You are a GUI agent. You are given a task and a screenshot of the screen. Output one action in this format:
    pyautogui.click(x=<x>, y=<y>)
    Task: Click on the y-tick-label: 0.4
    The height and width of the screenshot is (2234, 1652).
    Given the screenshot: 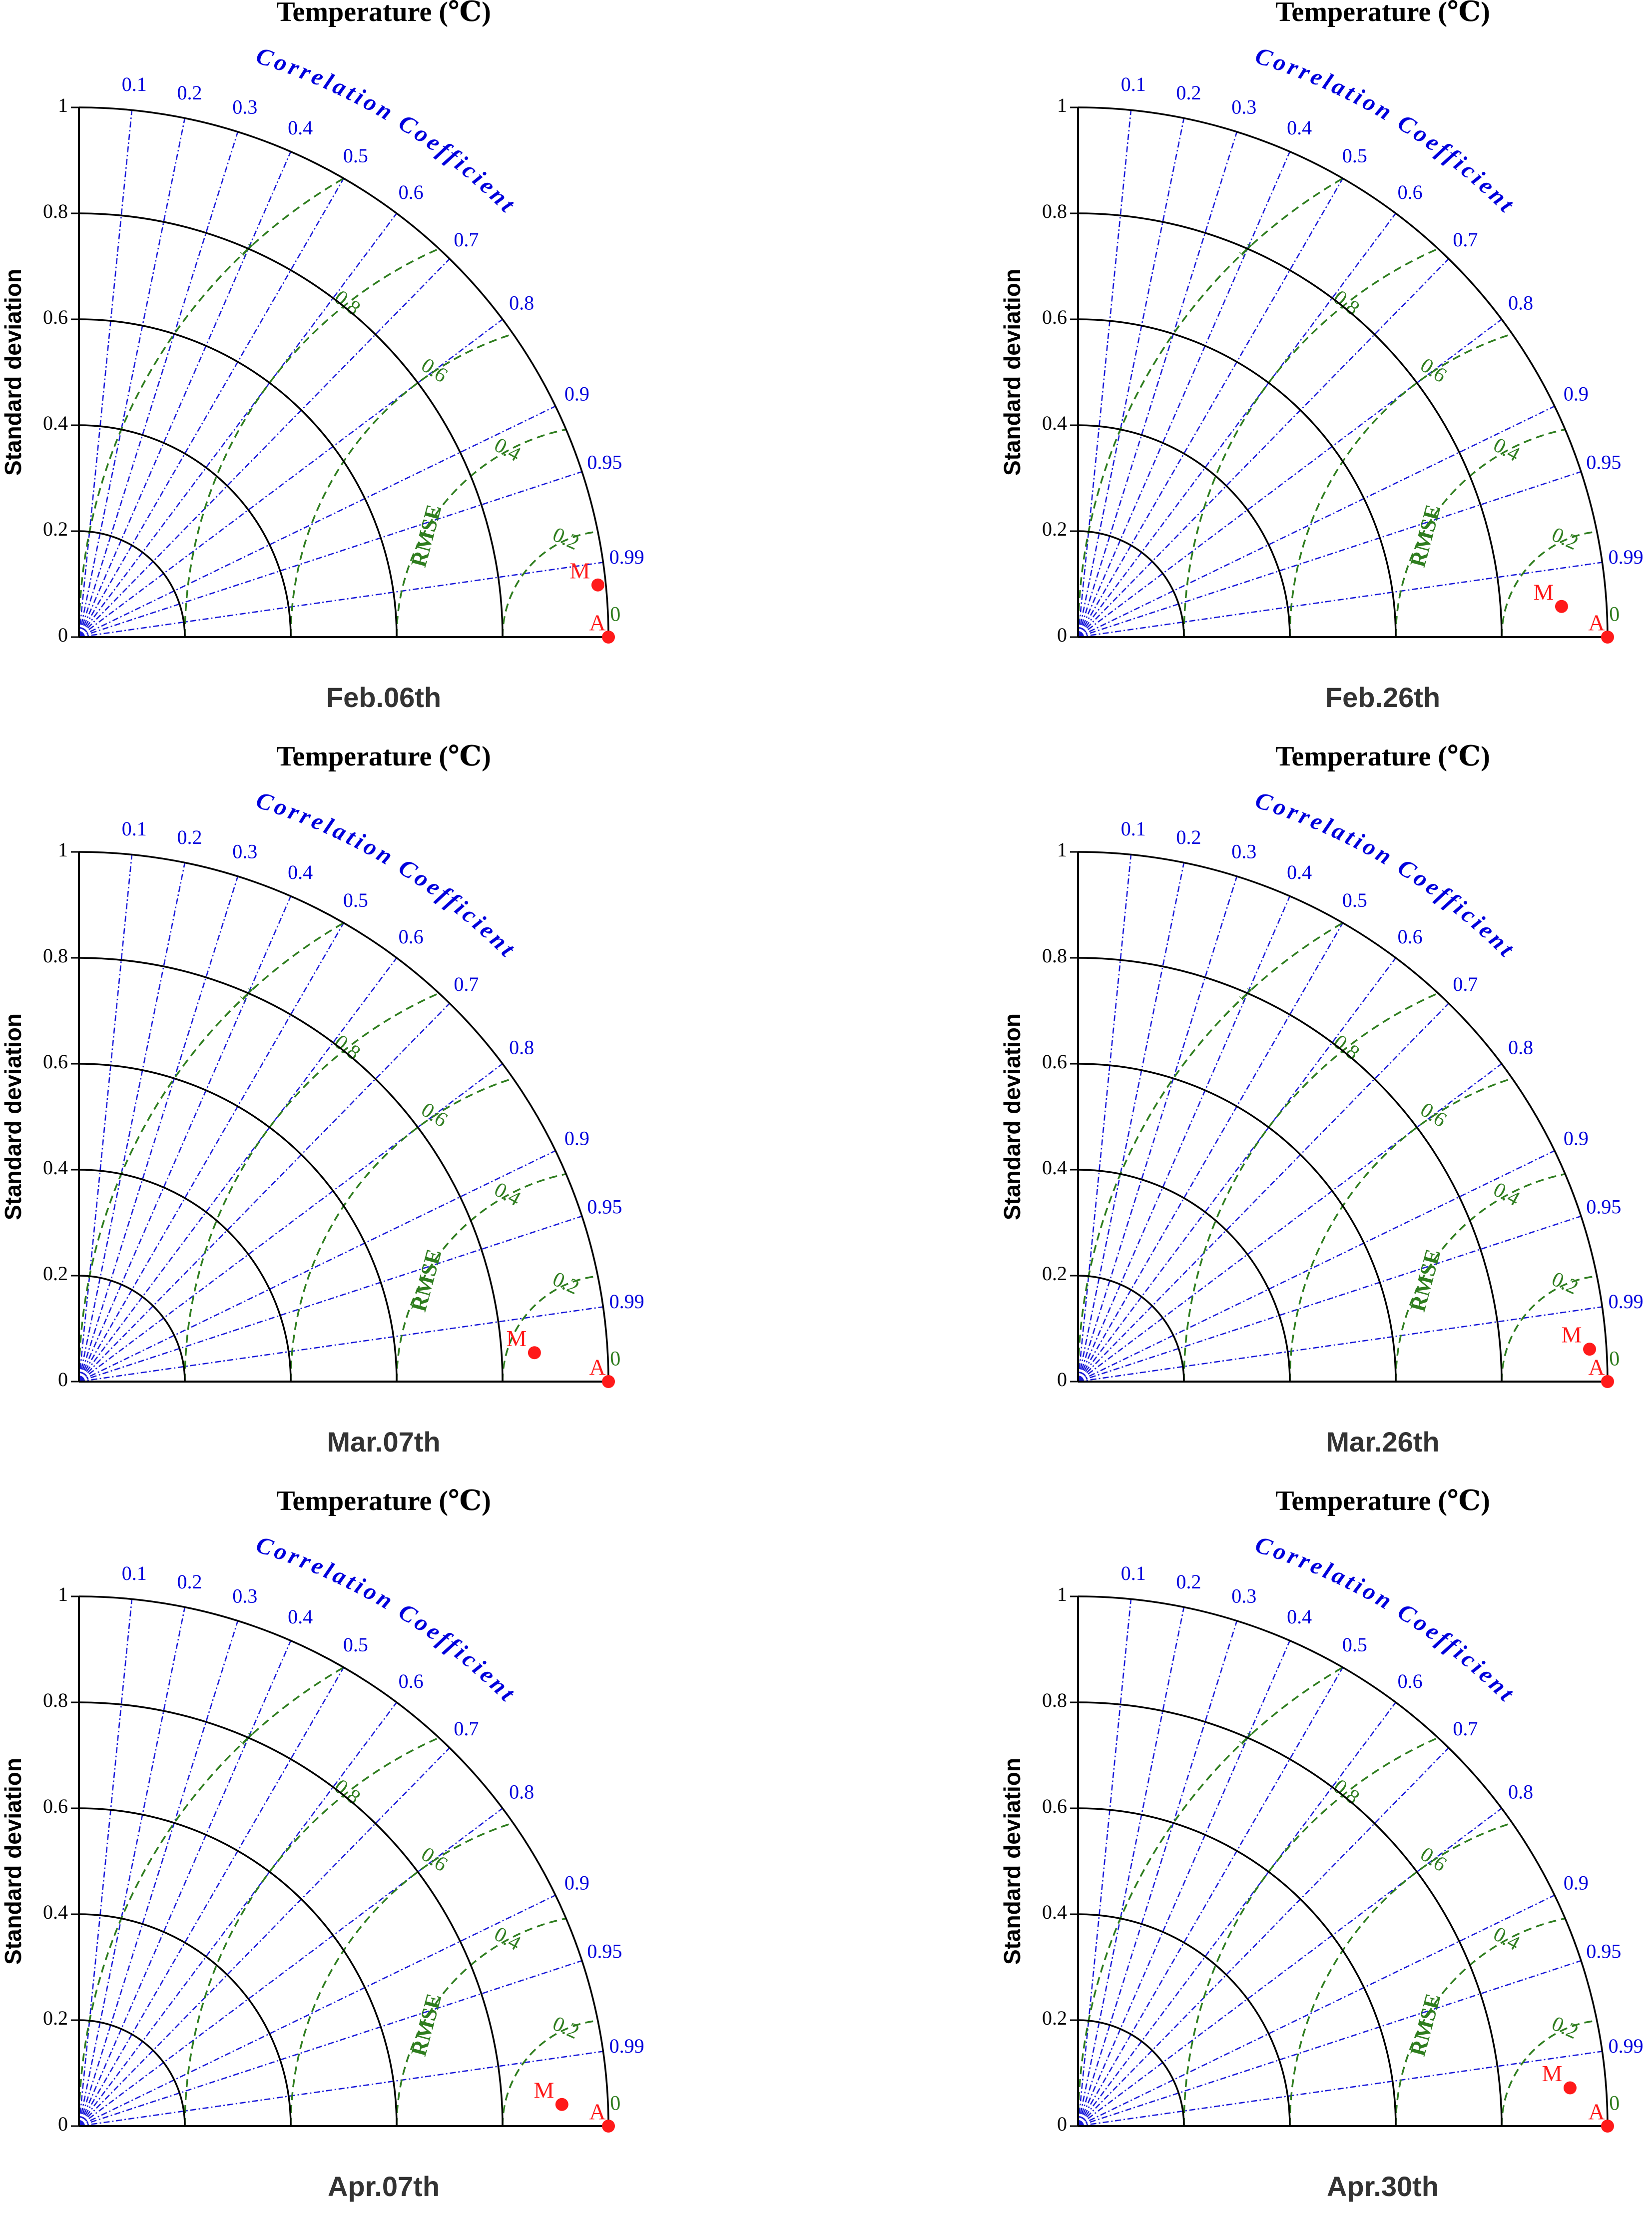 What is the action you would take?
    pyautogui.click(x=1054, y=1912)
    